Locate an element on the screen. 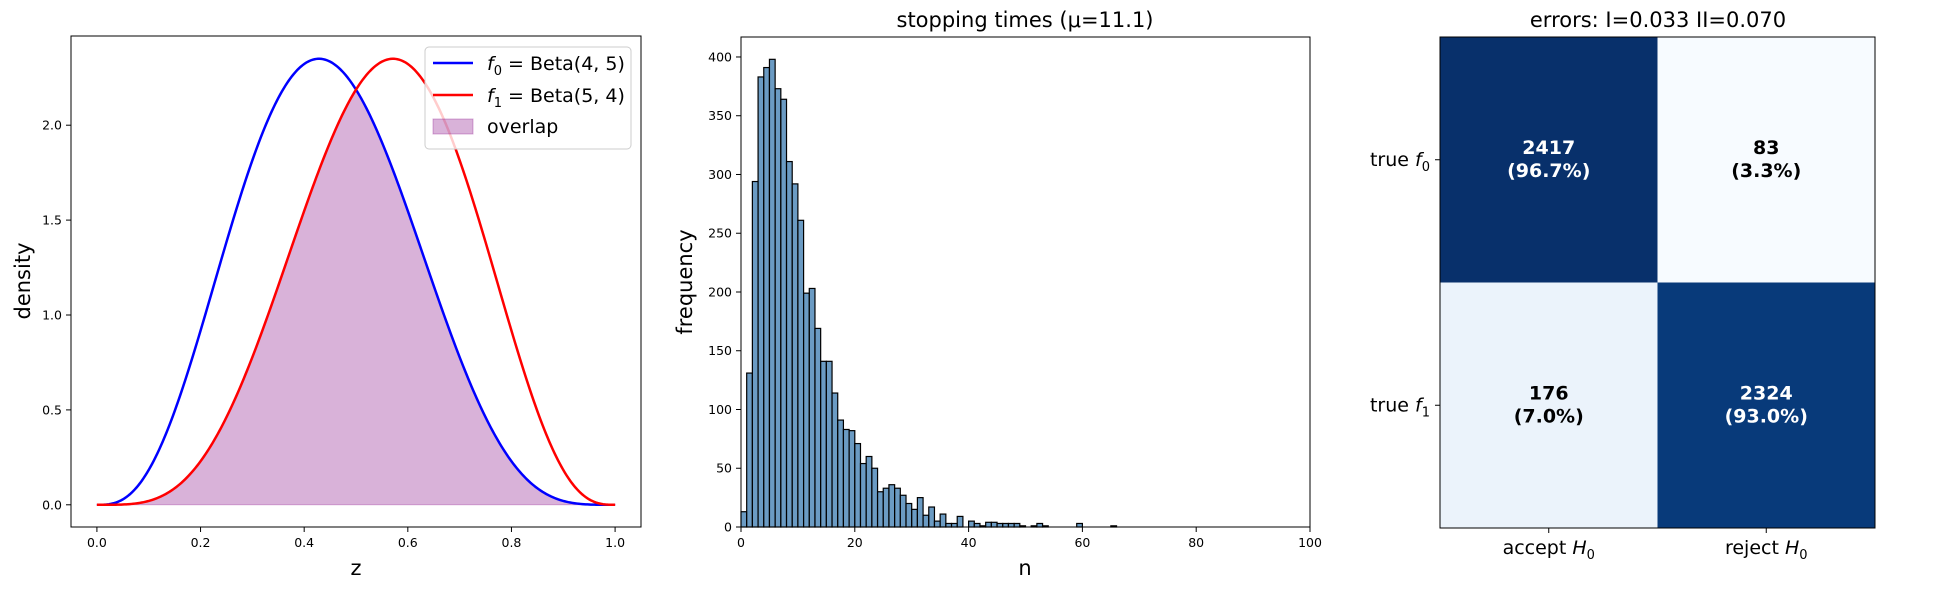 The height and width of the screenshot is (594, 1950). y-tick-label: 150 is located at coordinates (720, 350).